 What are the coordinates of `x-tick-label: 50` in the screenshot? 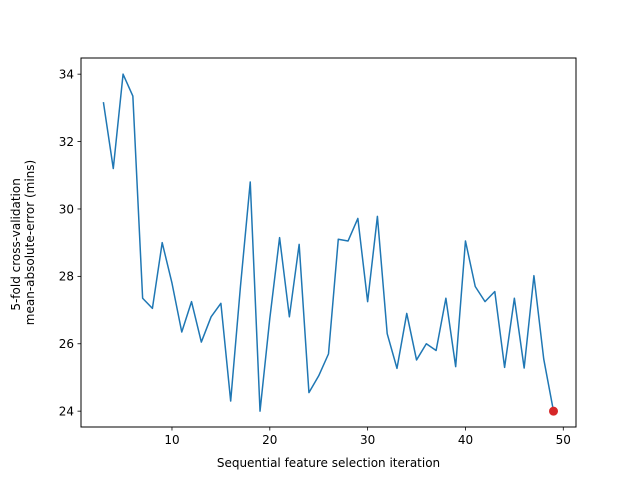 It's located at (563, 440).